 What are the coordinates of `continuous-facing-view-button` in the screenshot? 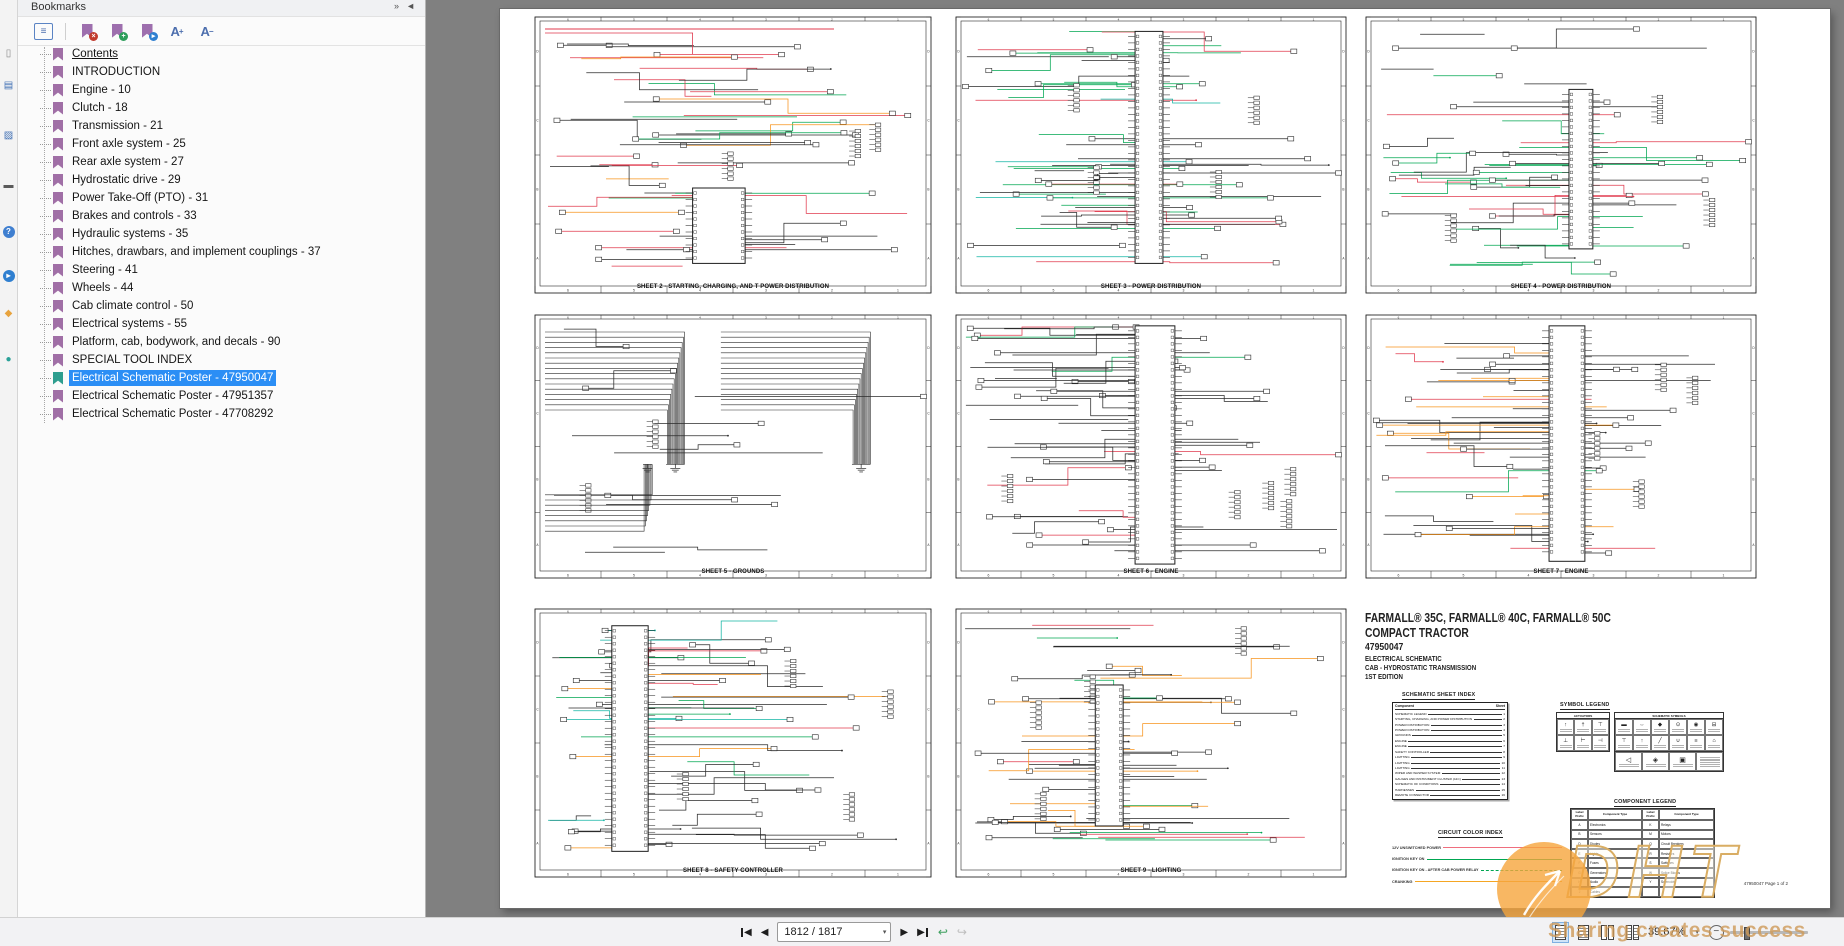 It's located at (1632, 932).